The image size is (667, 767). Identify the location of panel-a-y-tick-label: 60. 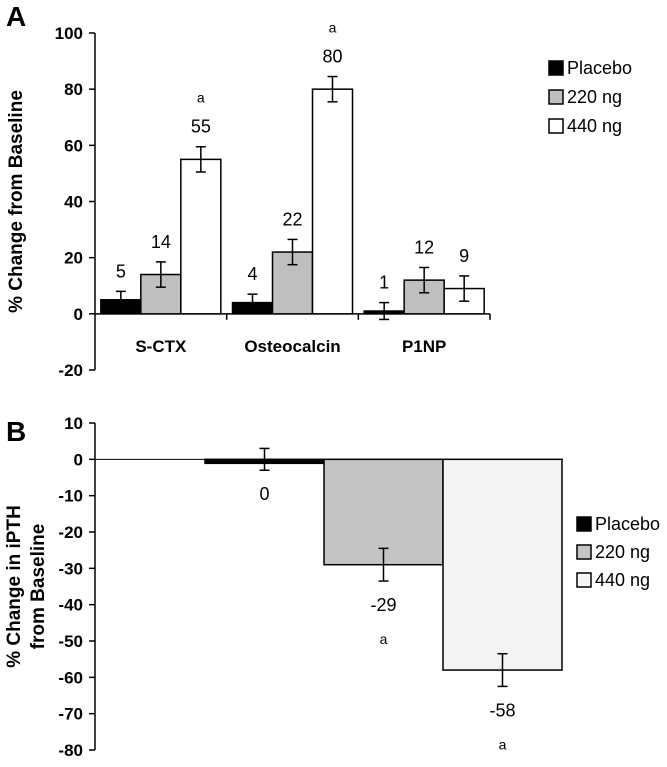
(73, 145).